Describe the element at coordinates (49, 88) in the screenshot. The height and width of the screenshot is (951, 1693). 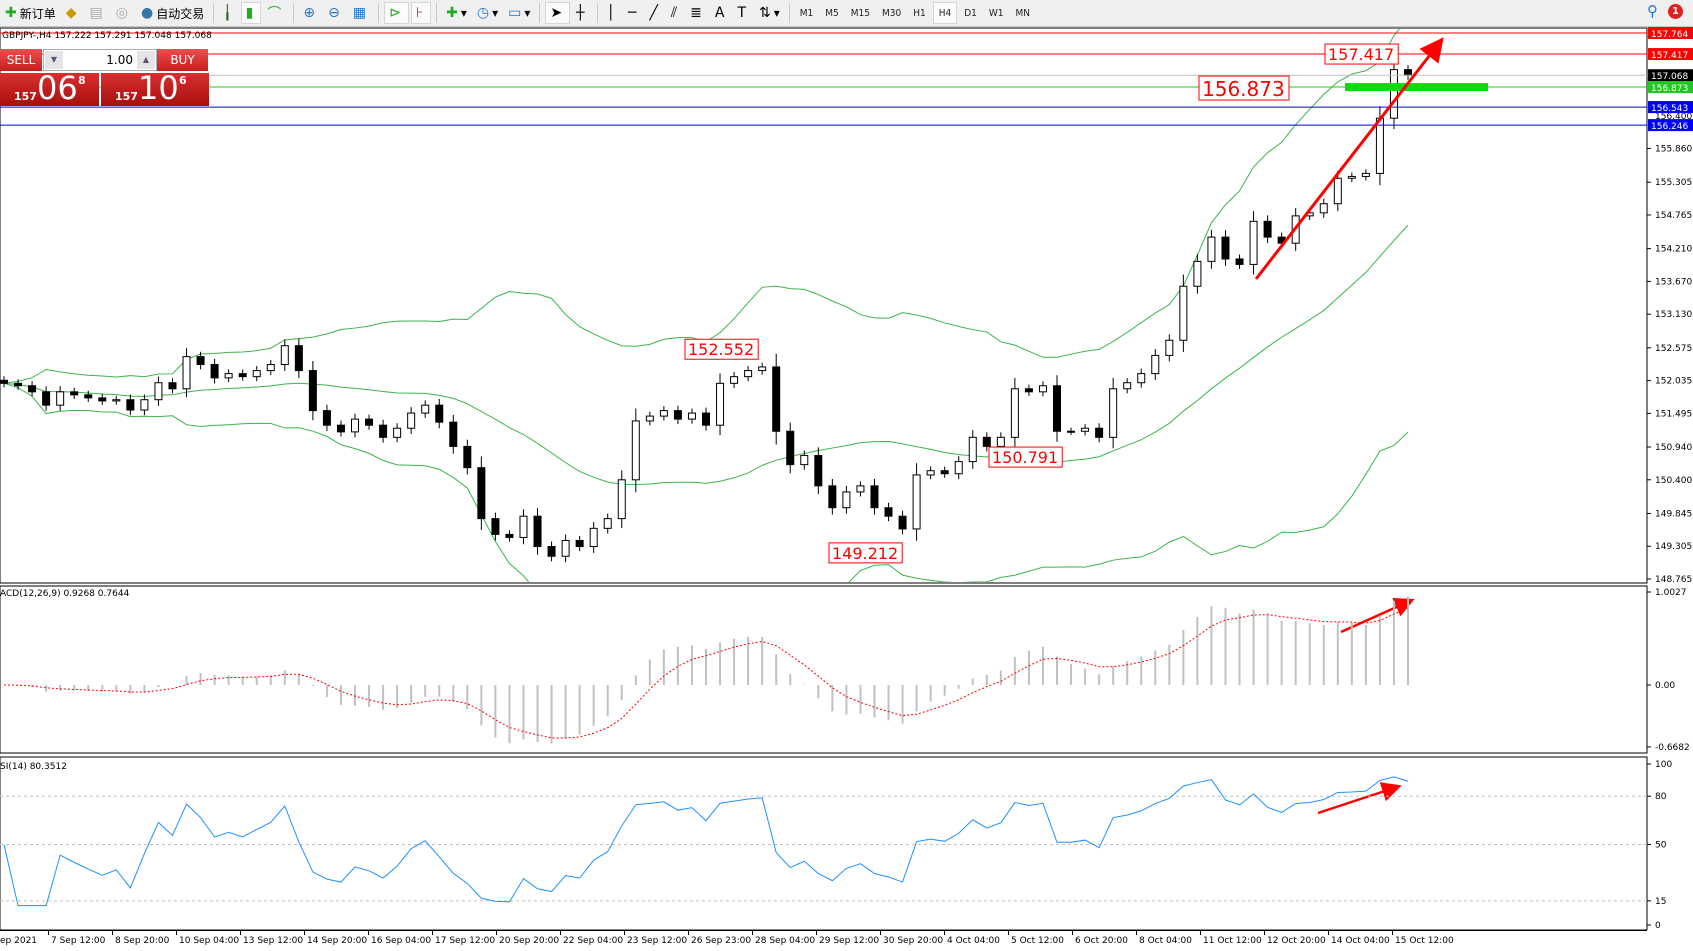
I see `sell-price: 157 06 8` at that location.